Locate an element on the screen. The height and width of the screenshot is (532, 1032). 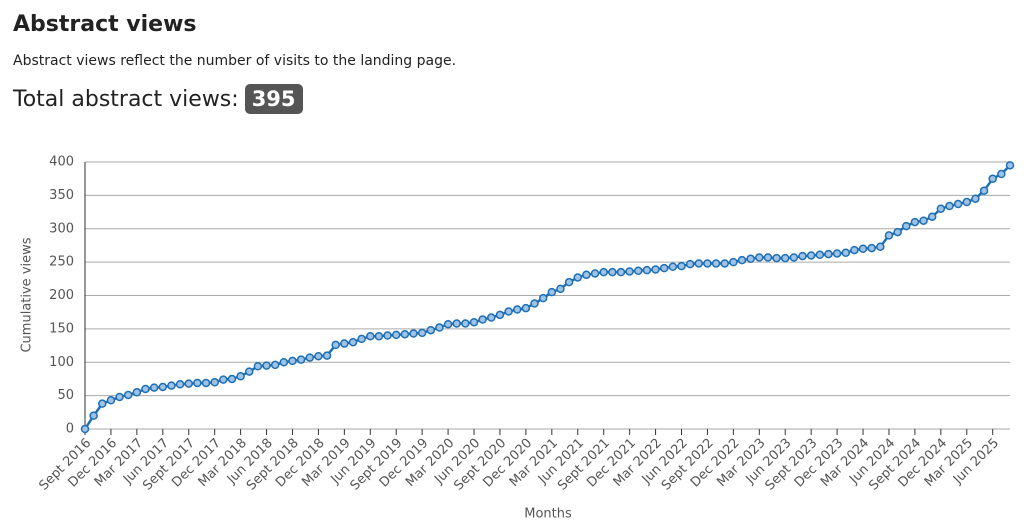
y-tick-label: 100 is located at coordinates (61, 362).